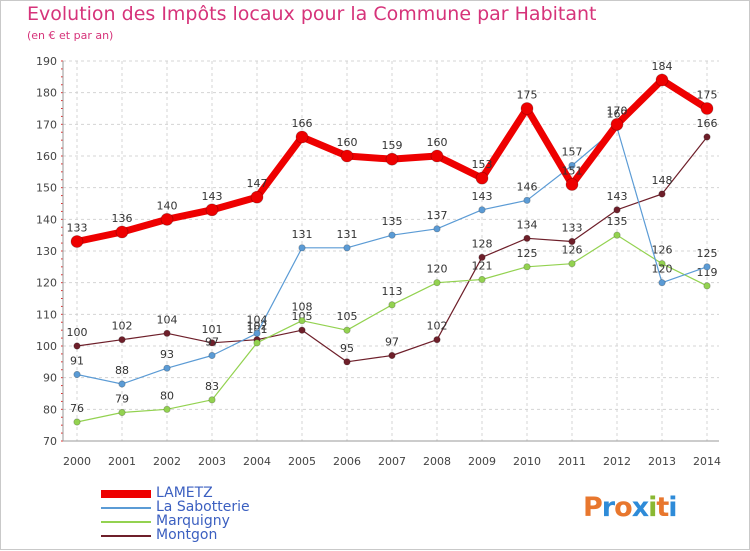 The width and height of the screenshot is (750, 551). Describe the element at coordinates (70, 35) in the screenshot. I see `chart-subtitle: (en € et par an)` at that location.